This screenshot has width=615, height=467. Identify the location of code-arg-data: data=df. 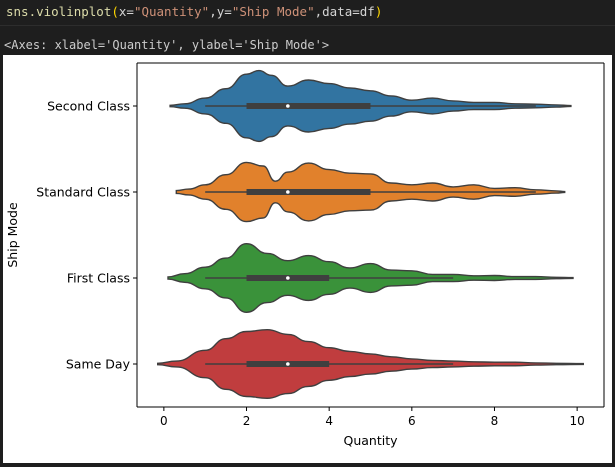
(348, 11).